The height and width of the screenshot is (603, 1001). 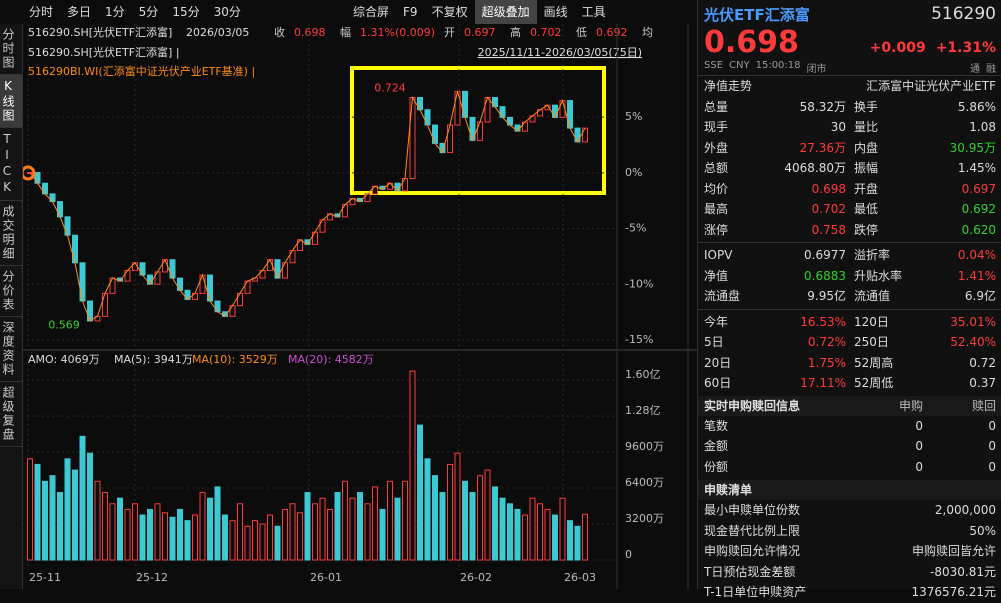 What do you see at coordinates (866, 168) in the screenshot?
I see `stat-label: 振幅` at bounding box center [866, 168].